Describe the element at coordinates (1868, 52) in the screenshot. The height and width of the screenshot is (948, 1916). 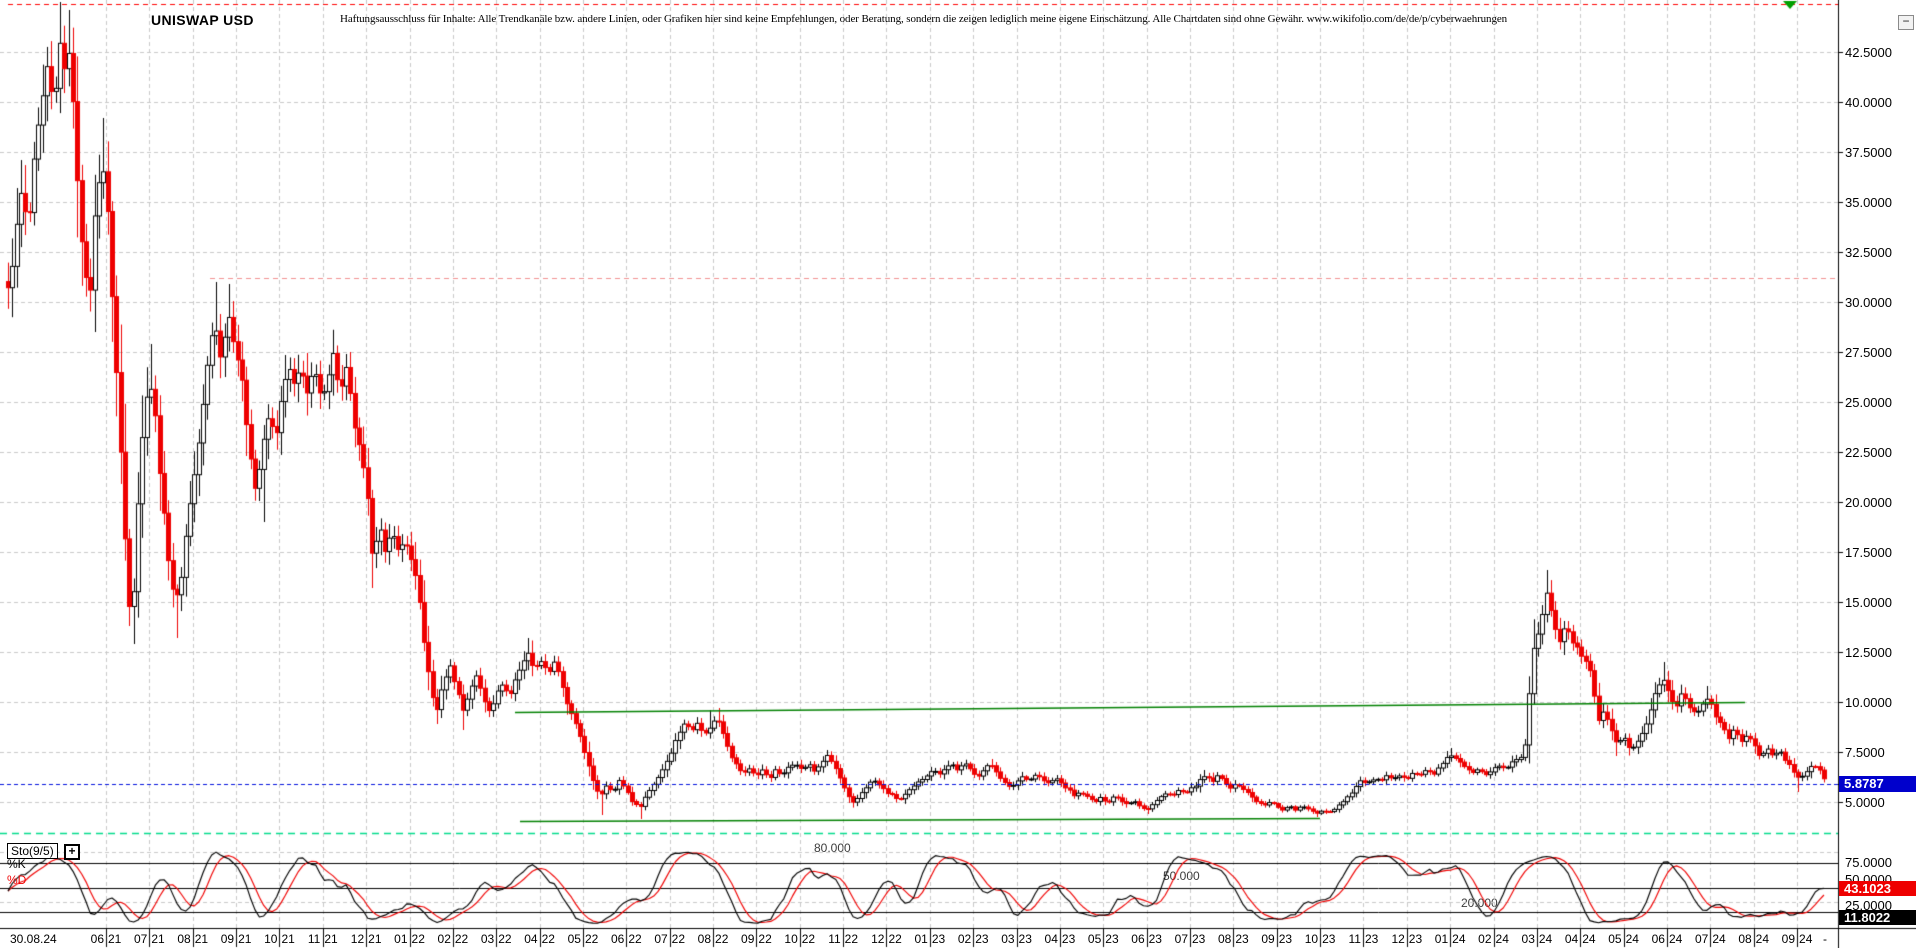
I see `price-axis-label: 42.5000` at that location.